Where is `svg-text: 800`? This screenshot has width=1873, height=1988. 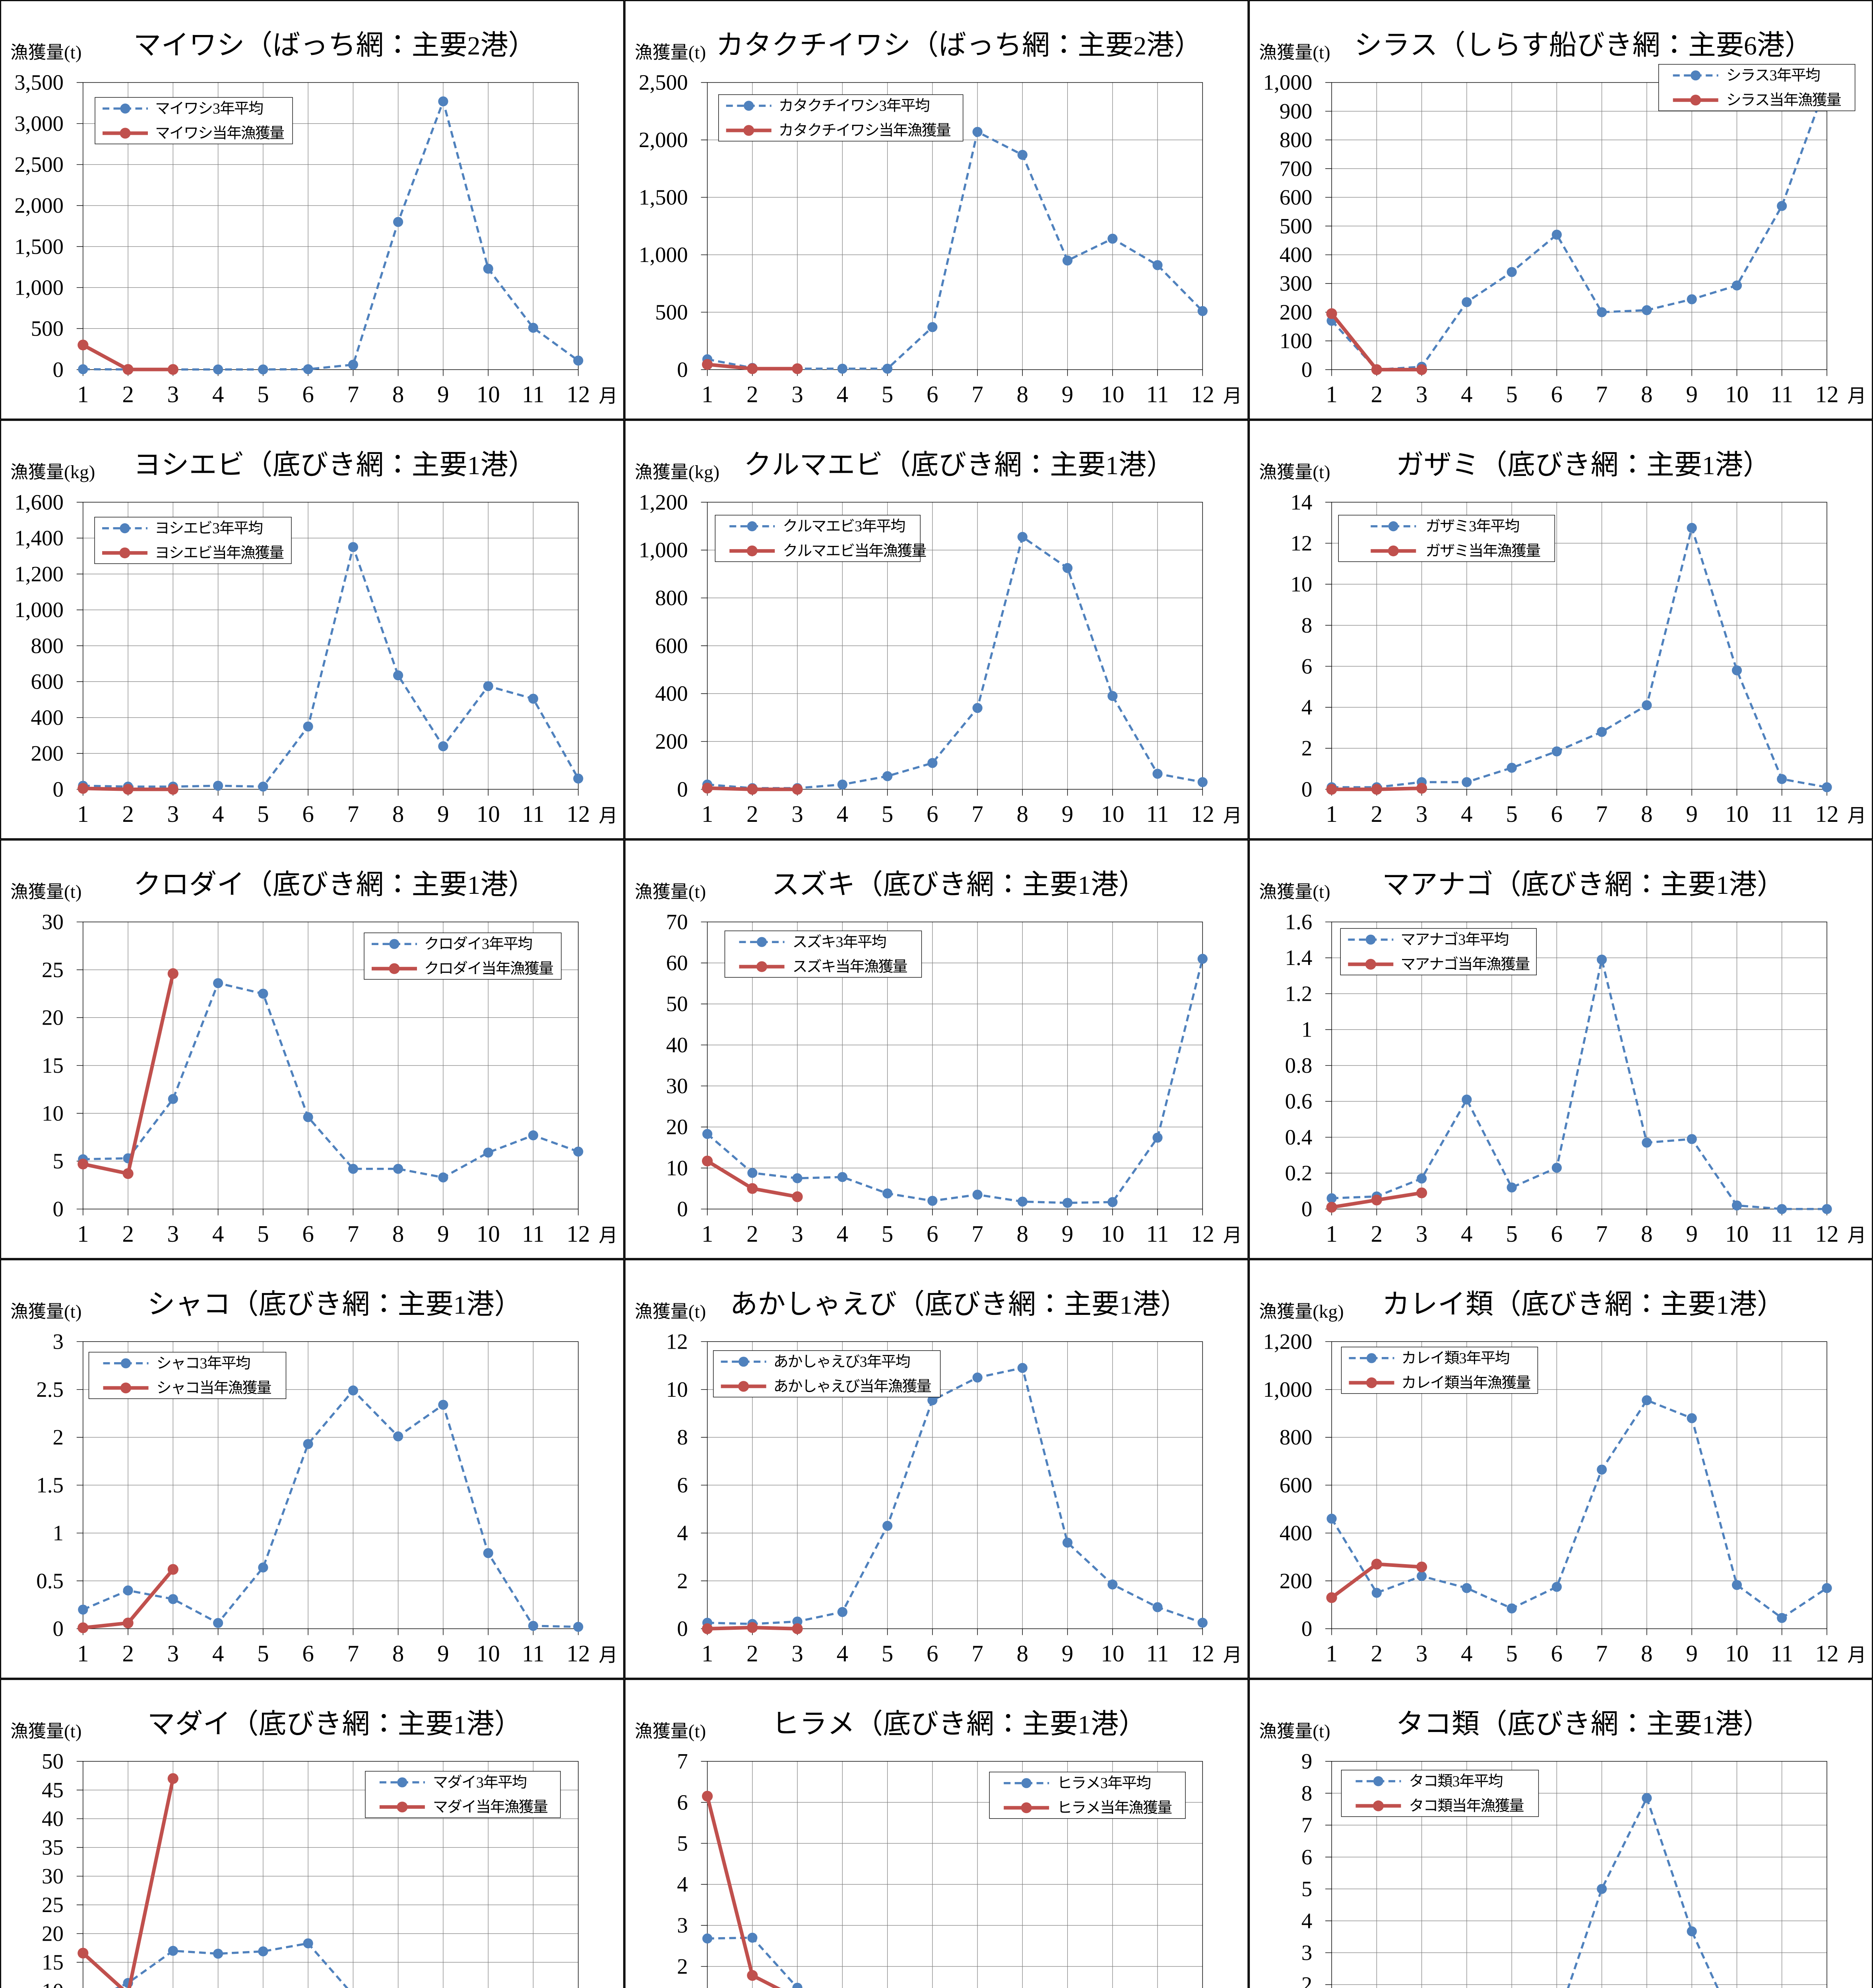
svg-text: 800 is located at coordinates (48, 645).